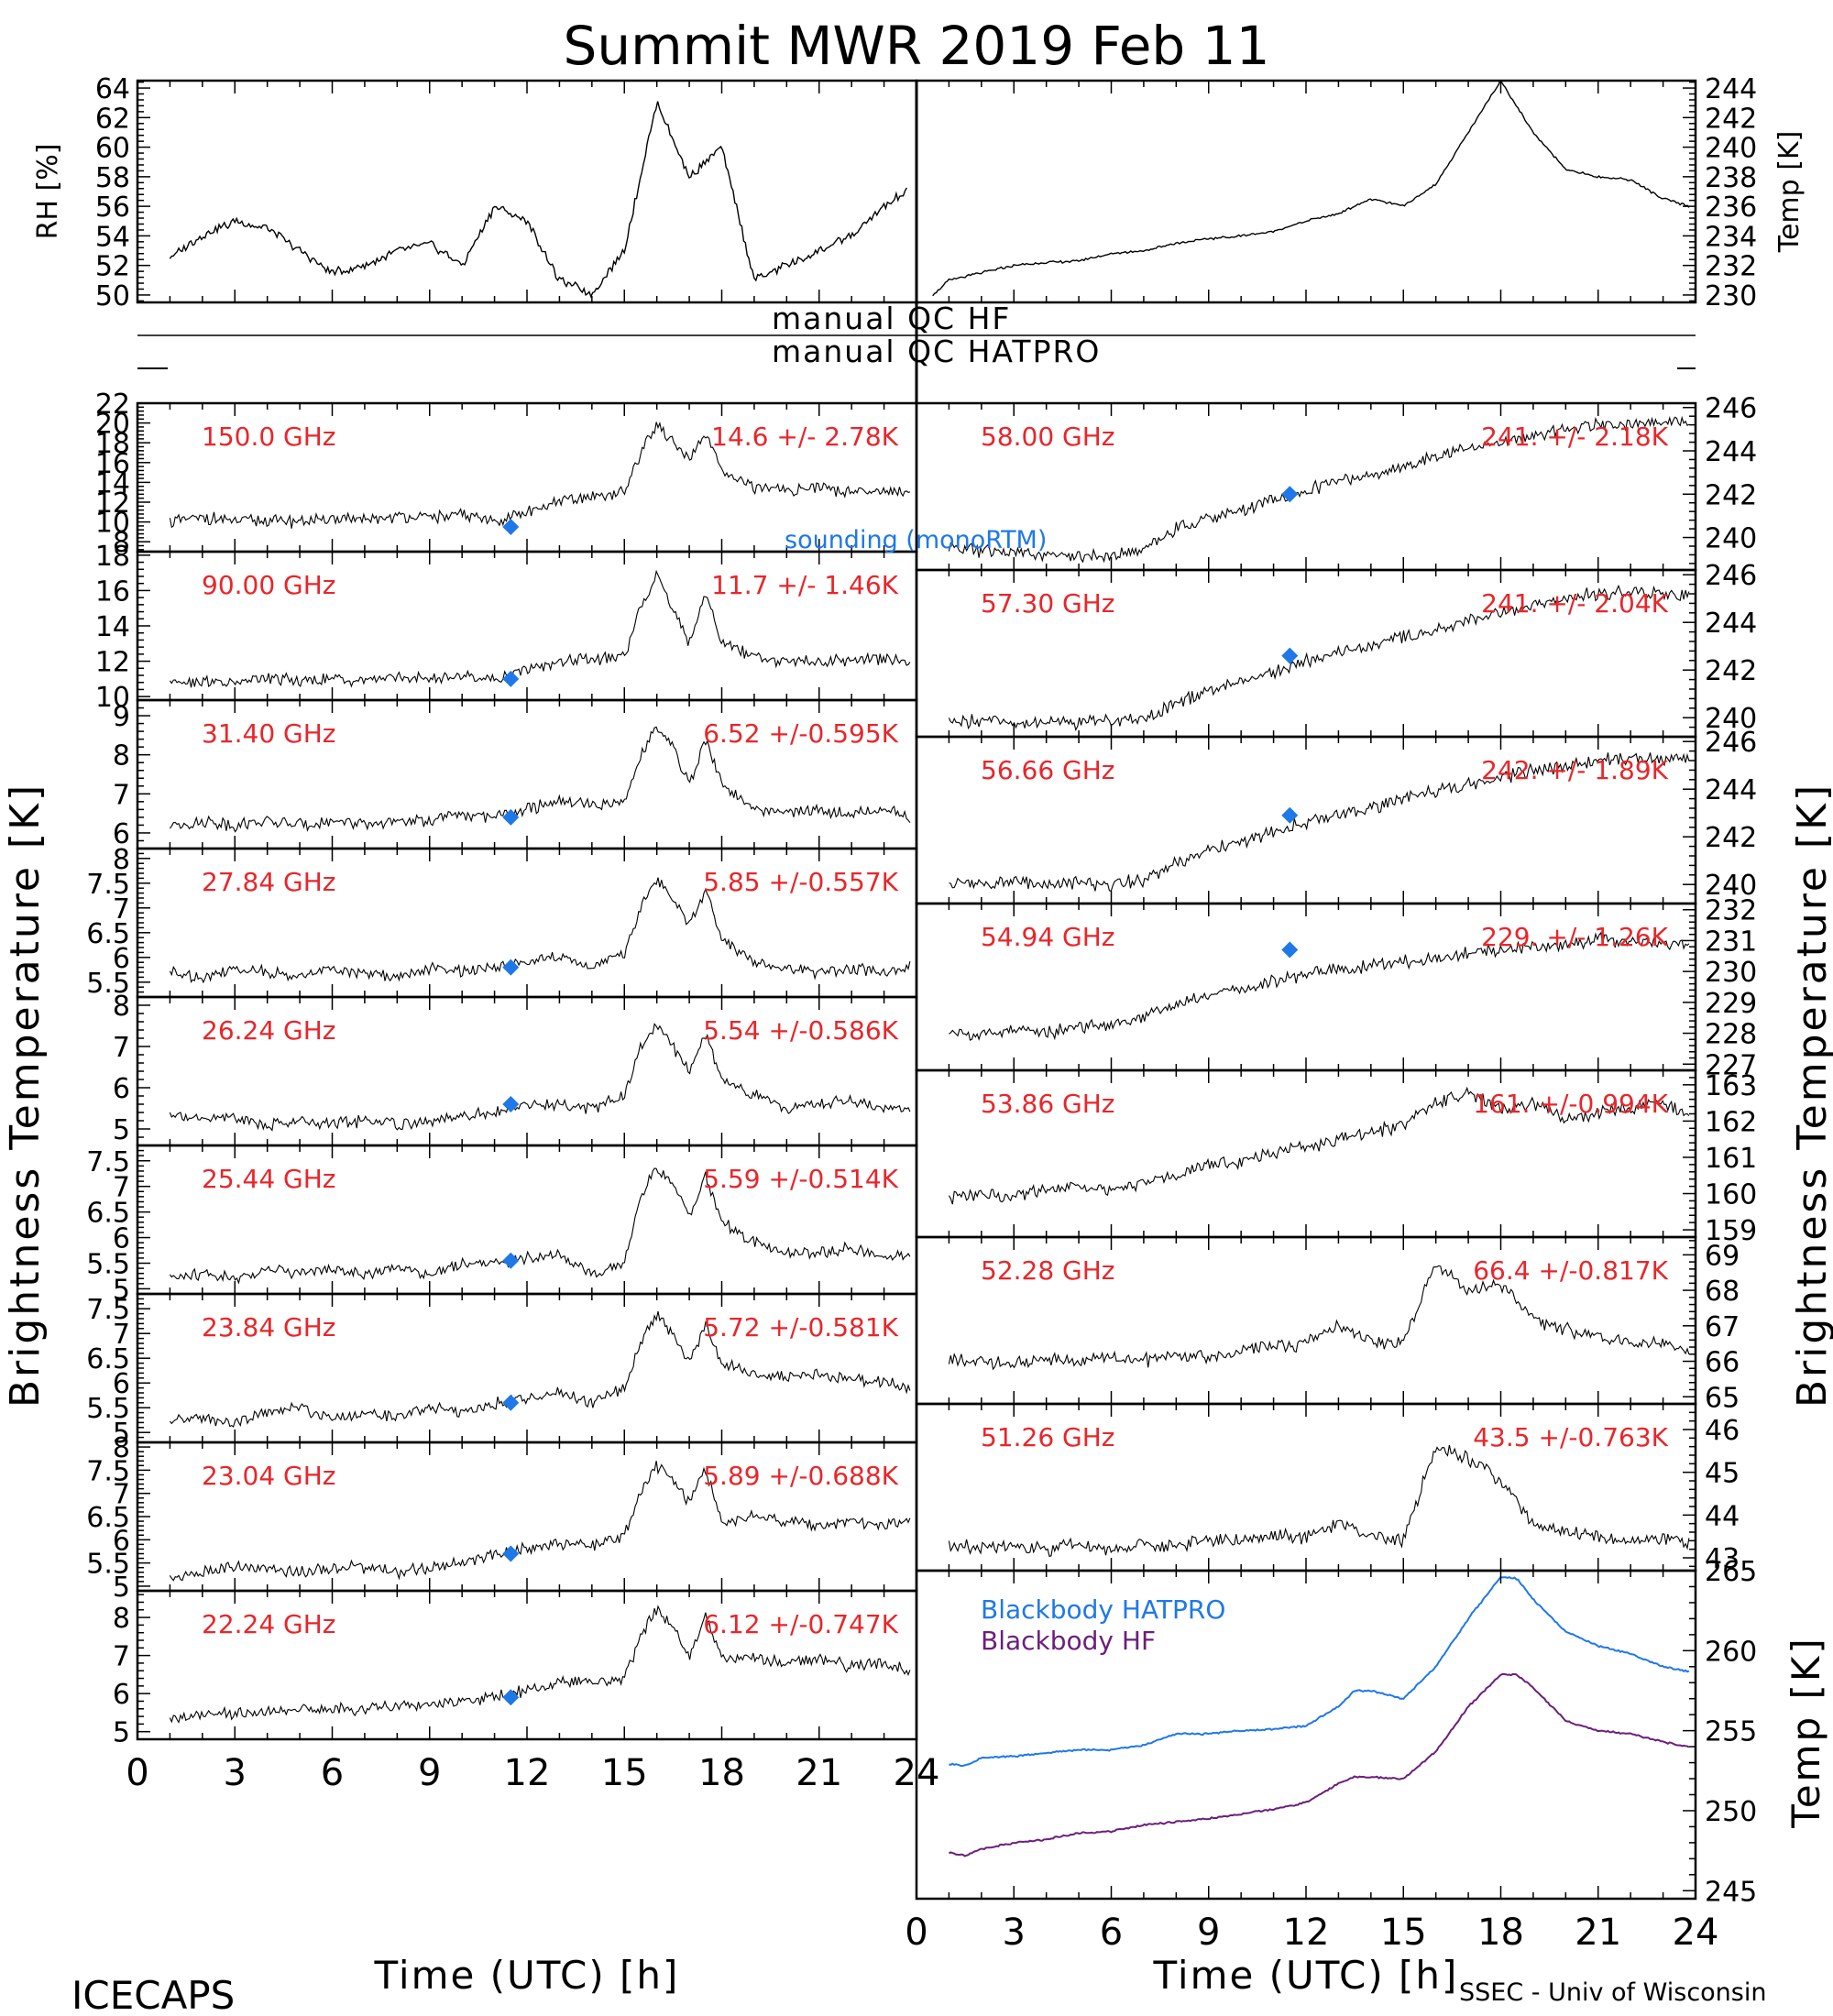 The image size is (1833, 2016). What do you see at coordinates (112, 119) in the screenshot?
I see `left-ytick-label-met-6: 62` at bounding box center [112, 119].